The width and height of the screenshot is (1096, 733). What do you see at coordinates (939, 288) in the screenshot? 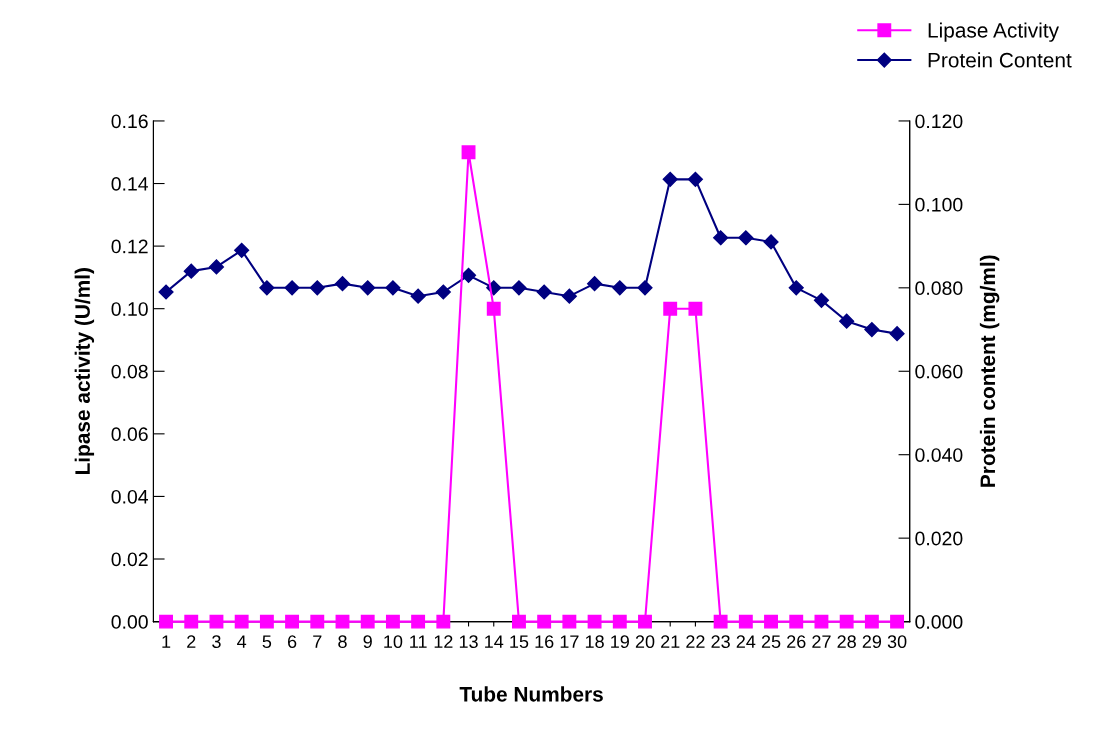
I see `y2-tick-label: 0.080` at bounding box center [939, 288].